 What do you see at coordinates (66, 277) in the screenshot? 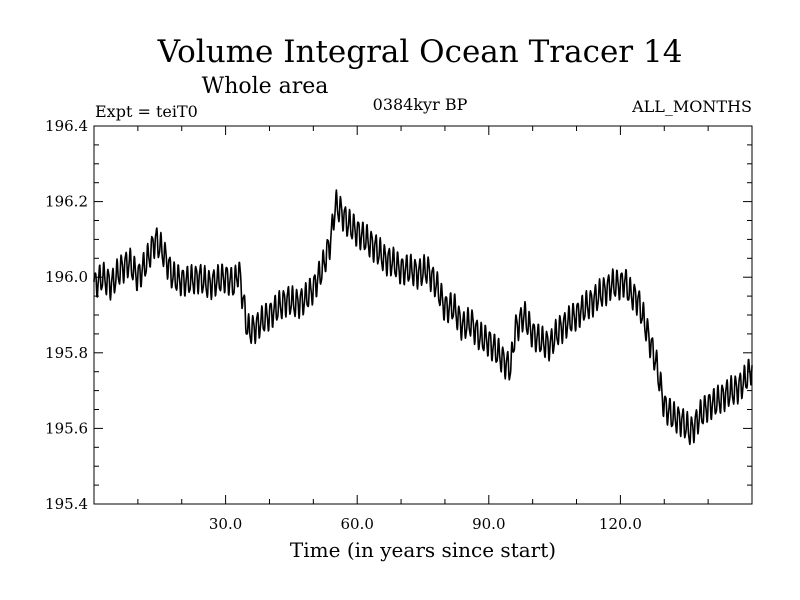
I see `y-tick-label: 196.0` at bounding box center [66, 277].